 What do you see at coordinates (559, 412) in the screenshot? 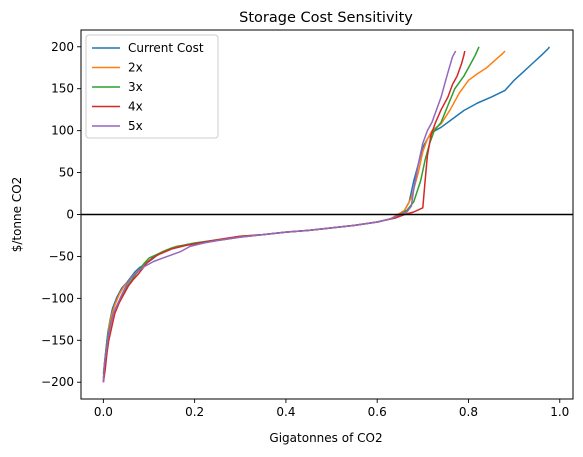
I see `x-tick-label: 1.0` at bounding box center [559, 412].